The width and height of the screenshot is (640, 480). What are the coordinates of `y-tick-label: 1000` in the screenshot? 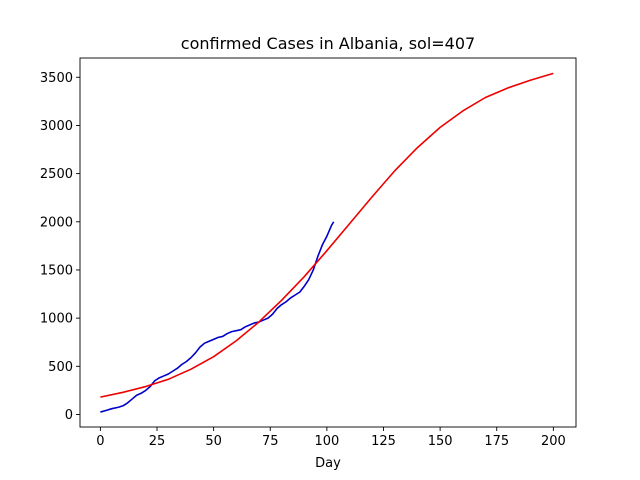 It's located at (56, 319).